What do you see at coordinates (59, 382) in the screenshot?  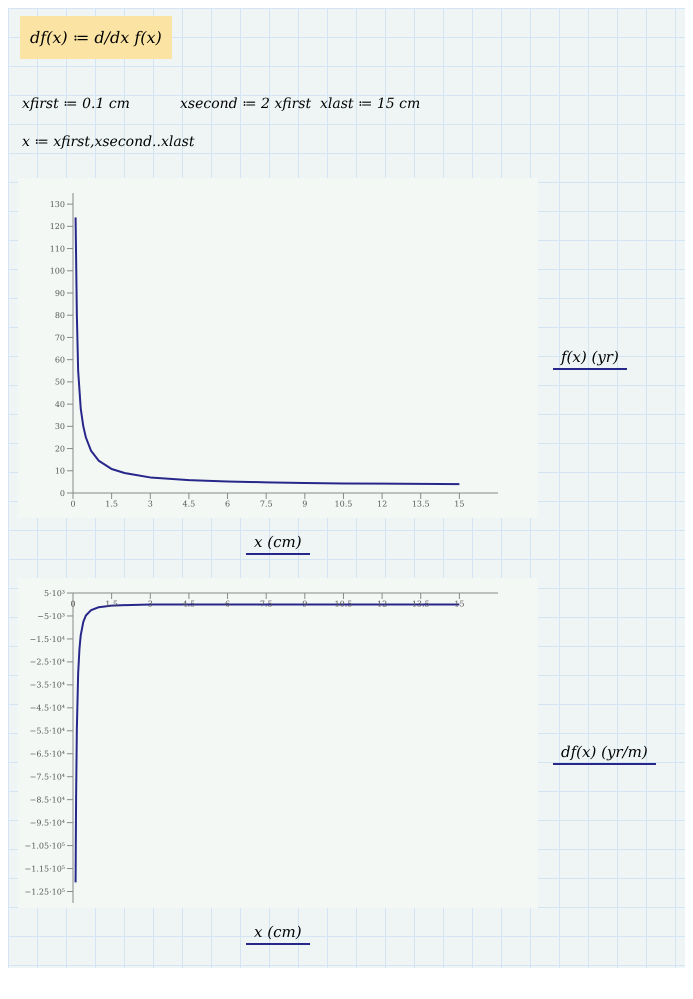 I see `y-tick-label: 50` at bounding box center [59, 382].